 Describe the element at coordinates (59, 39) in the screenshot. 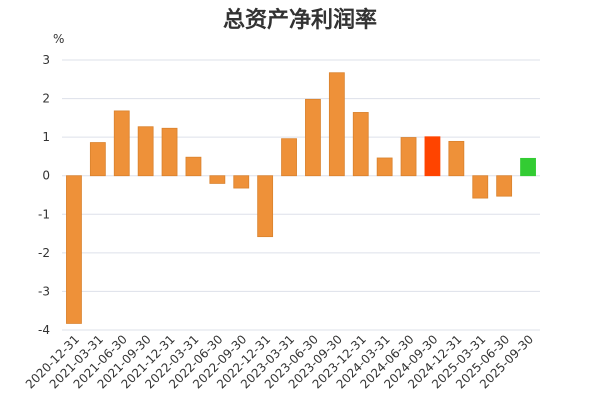

I see `y-axis-unit-label: %` at that location.